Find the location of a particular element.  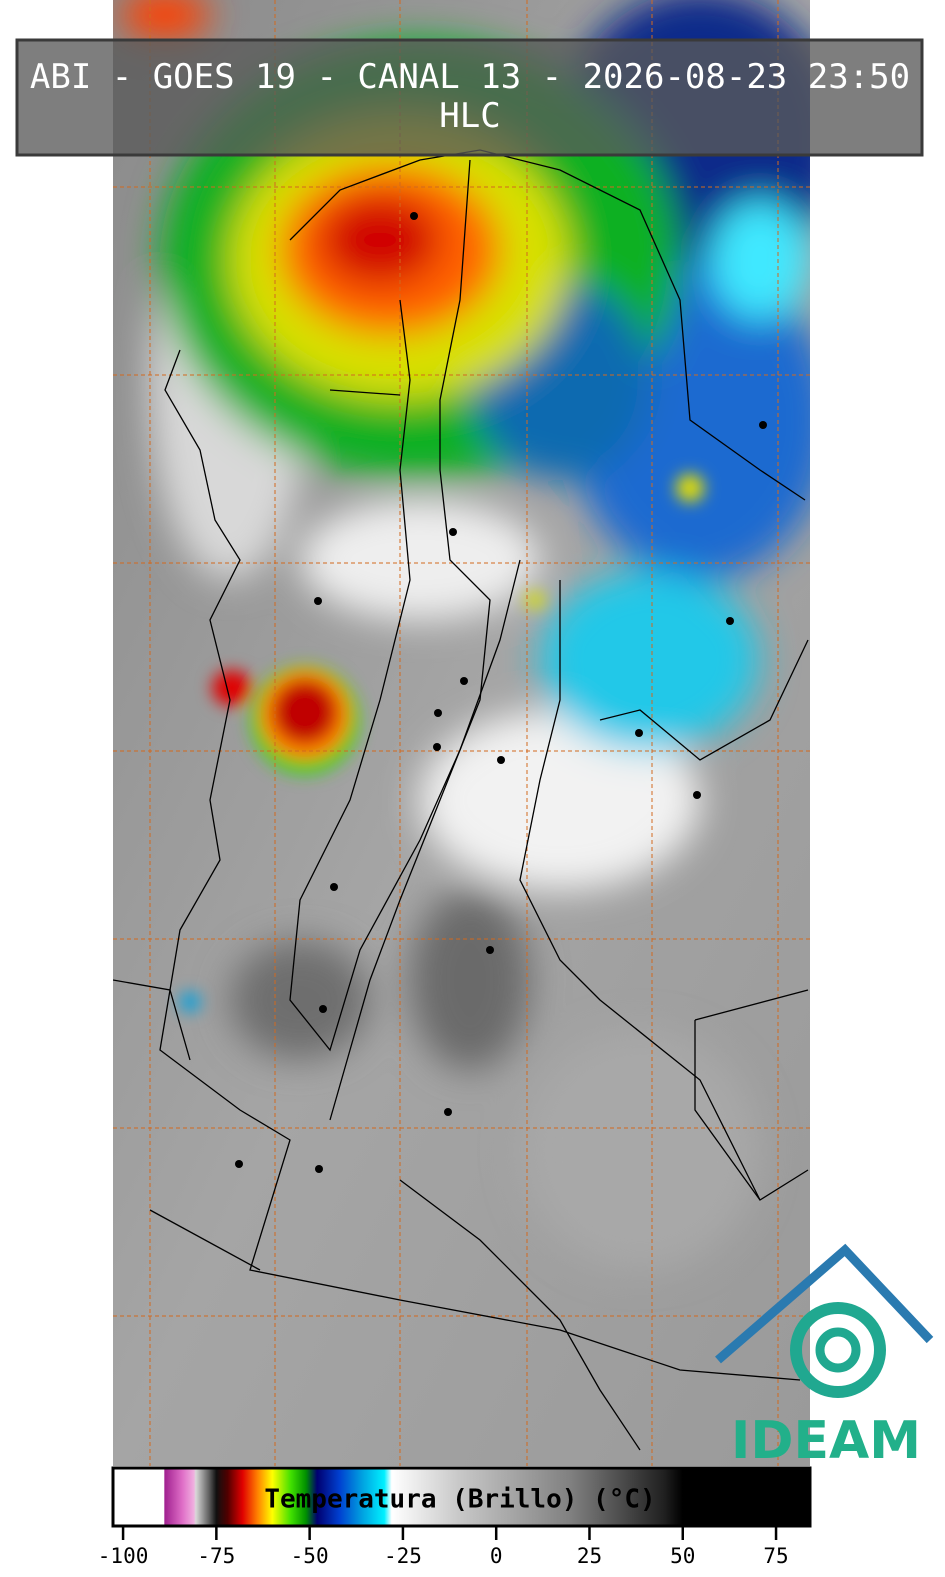

tick-label: -25 is located at coordinates (403, 1556).